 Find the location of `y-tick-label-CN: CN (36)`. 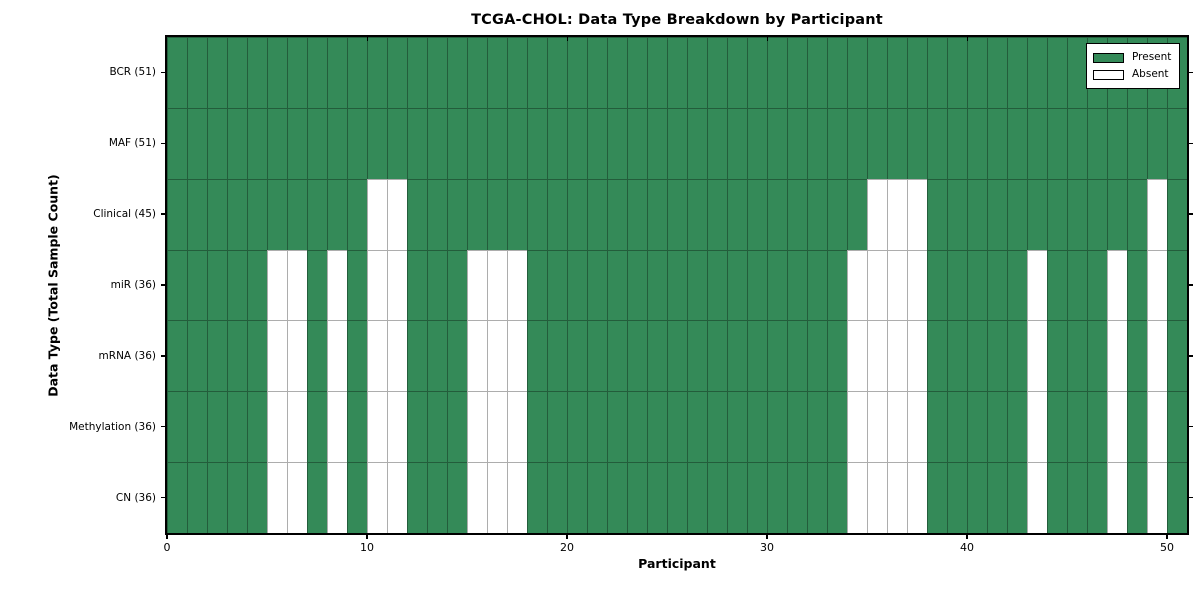

y-tick-label-CN: CN (36) is located at coordinates (135, 497).